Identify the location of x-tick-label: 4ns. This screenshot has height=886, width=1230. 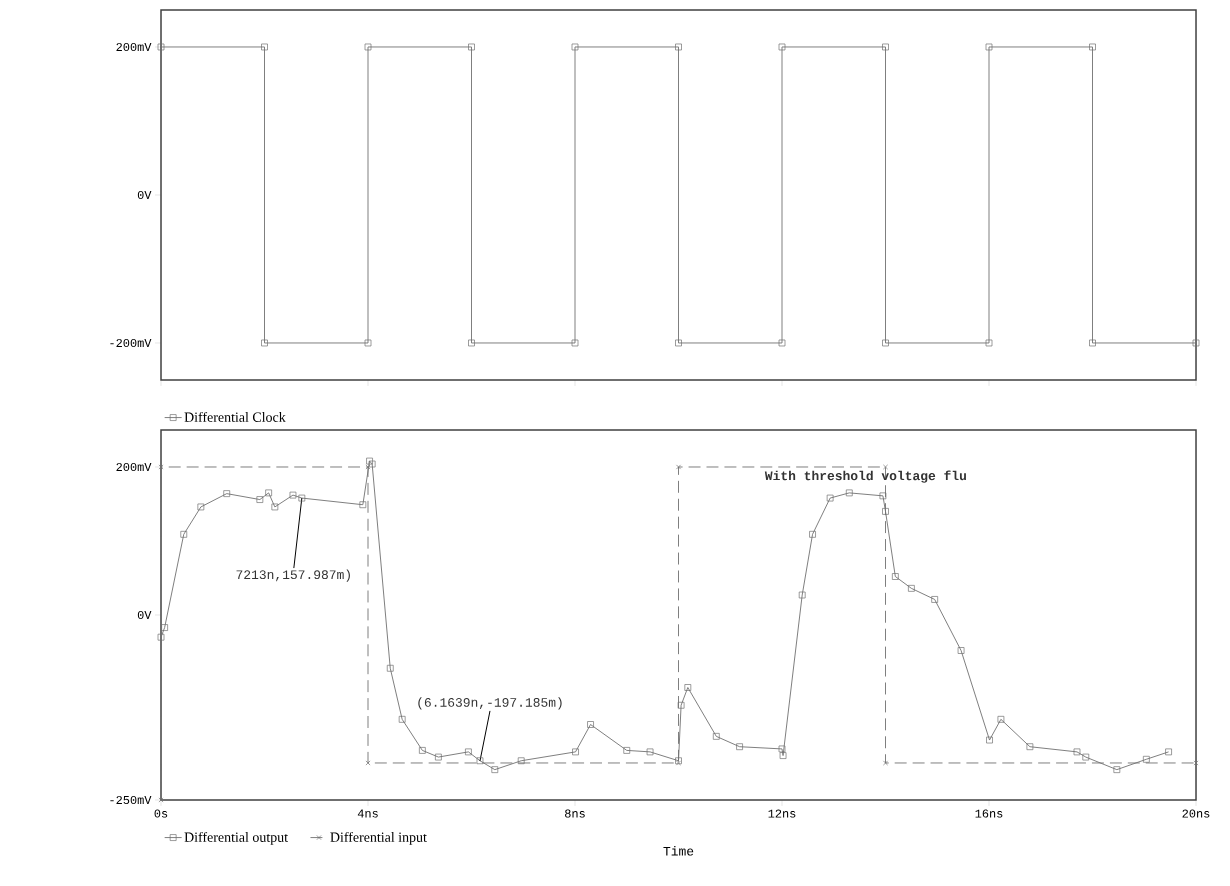
(367, 813).